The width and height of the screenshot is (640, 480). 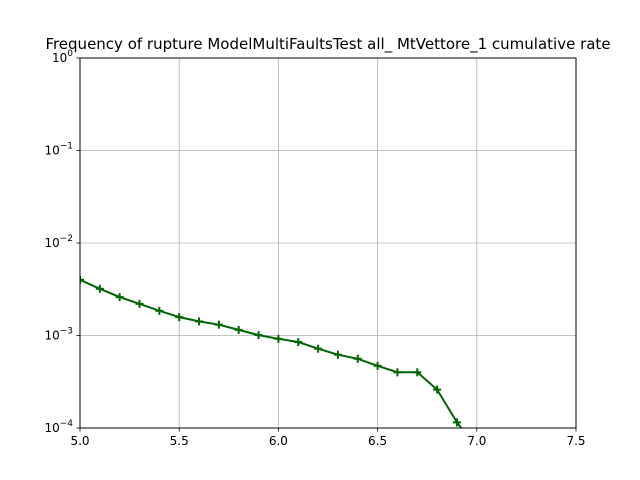 I want to click on y-tick-label: 10⁻³, so click(x=58, y=335).